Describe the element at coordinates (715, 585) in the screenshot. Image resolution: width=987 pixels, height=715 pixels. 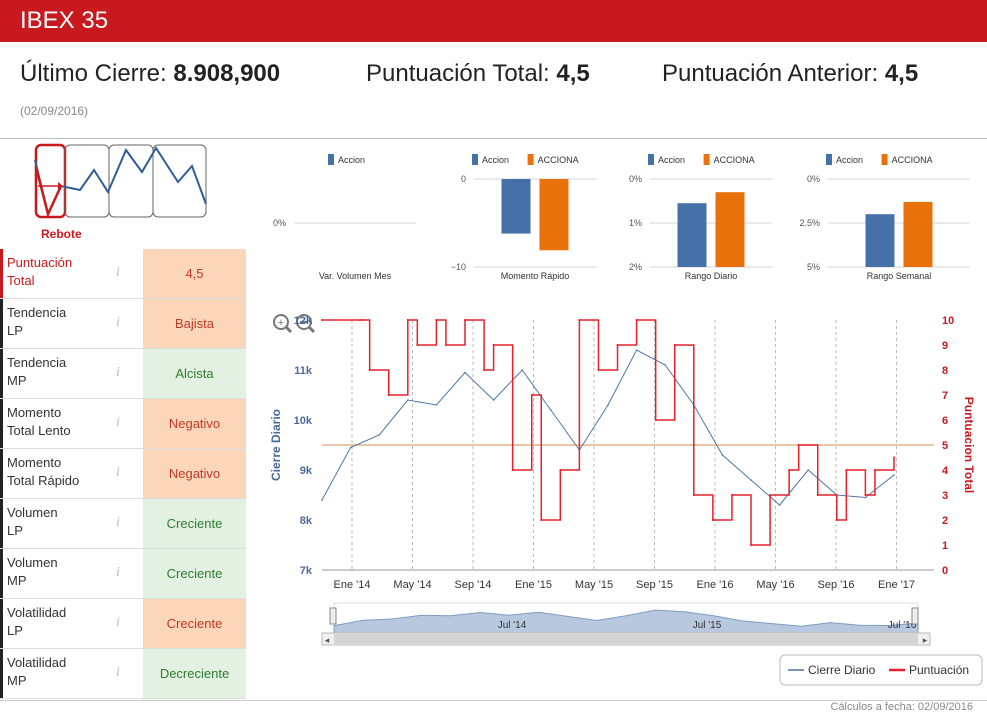
I see `x-tick-label: Ene '16` at that location.